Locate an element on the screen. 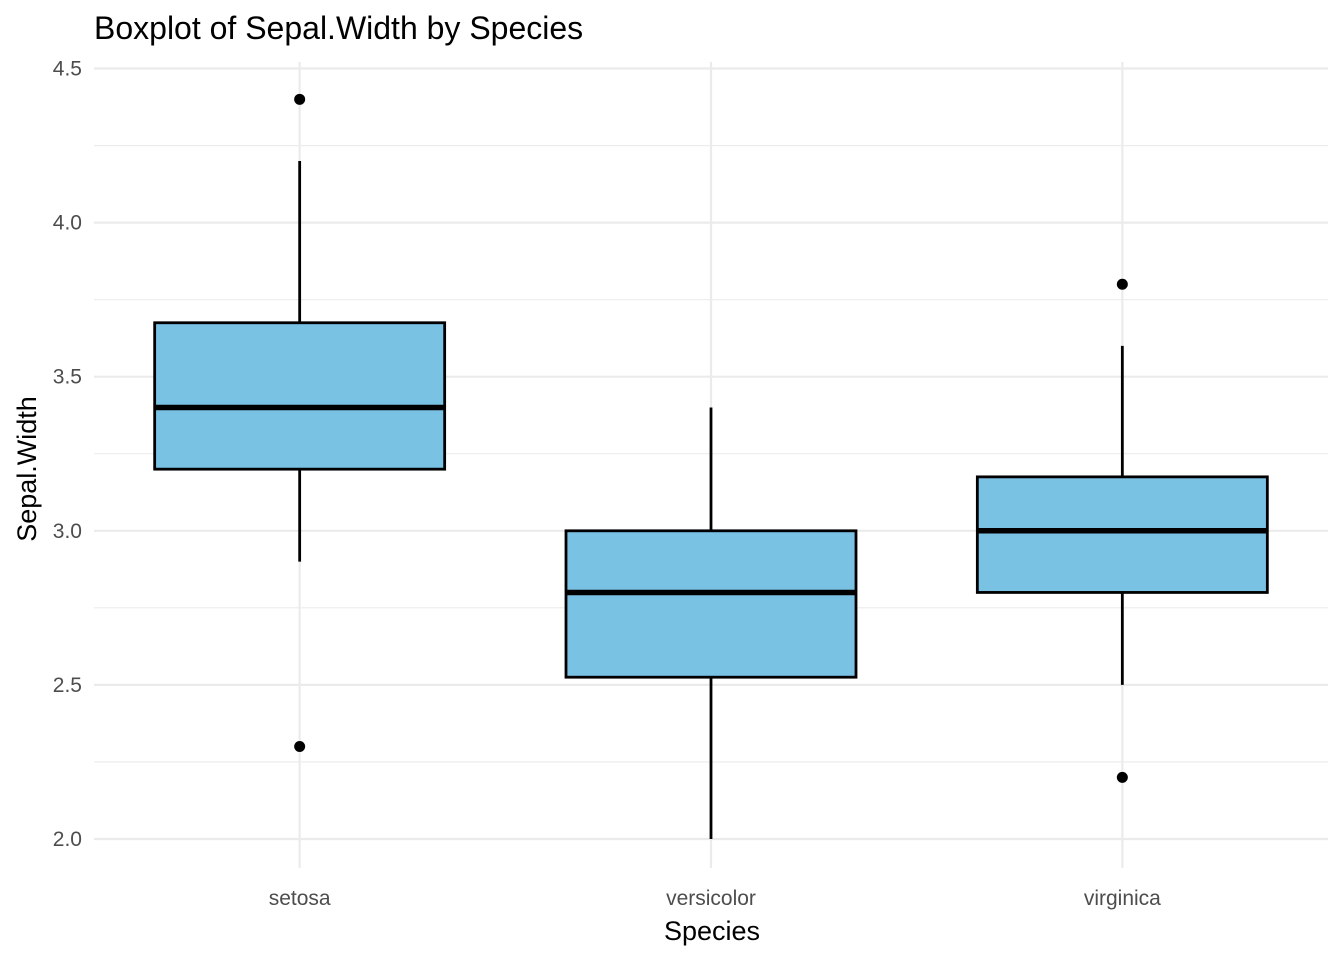  y-tick-label: 3.0 is located at coordinates (67, 531).